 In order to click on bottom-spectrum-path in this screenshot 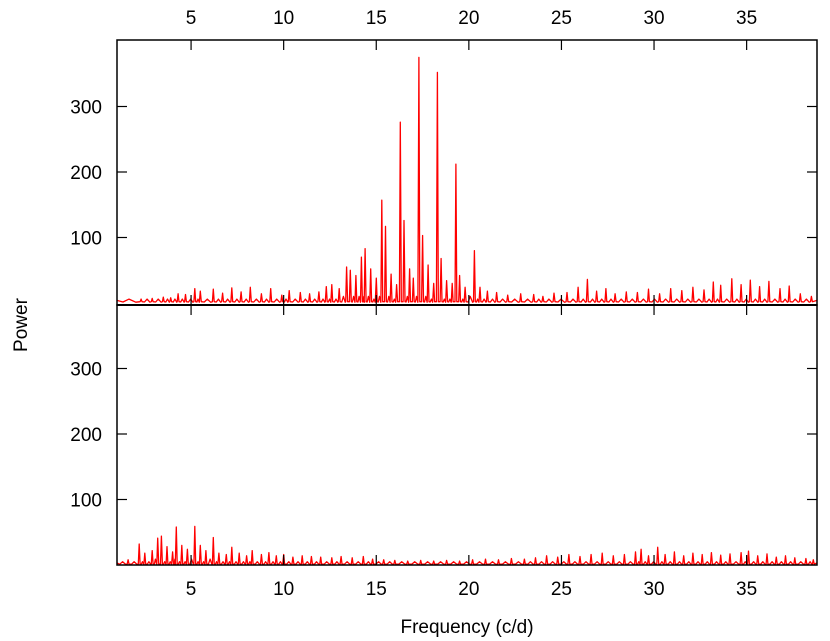, I will do `click(467, 545)`.